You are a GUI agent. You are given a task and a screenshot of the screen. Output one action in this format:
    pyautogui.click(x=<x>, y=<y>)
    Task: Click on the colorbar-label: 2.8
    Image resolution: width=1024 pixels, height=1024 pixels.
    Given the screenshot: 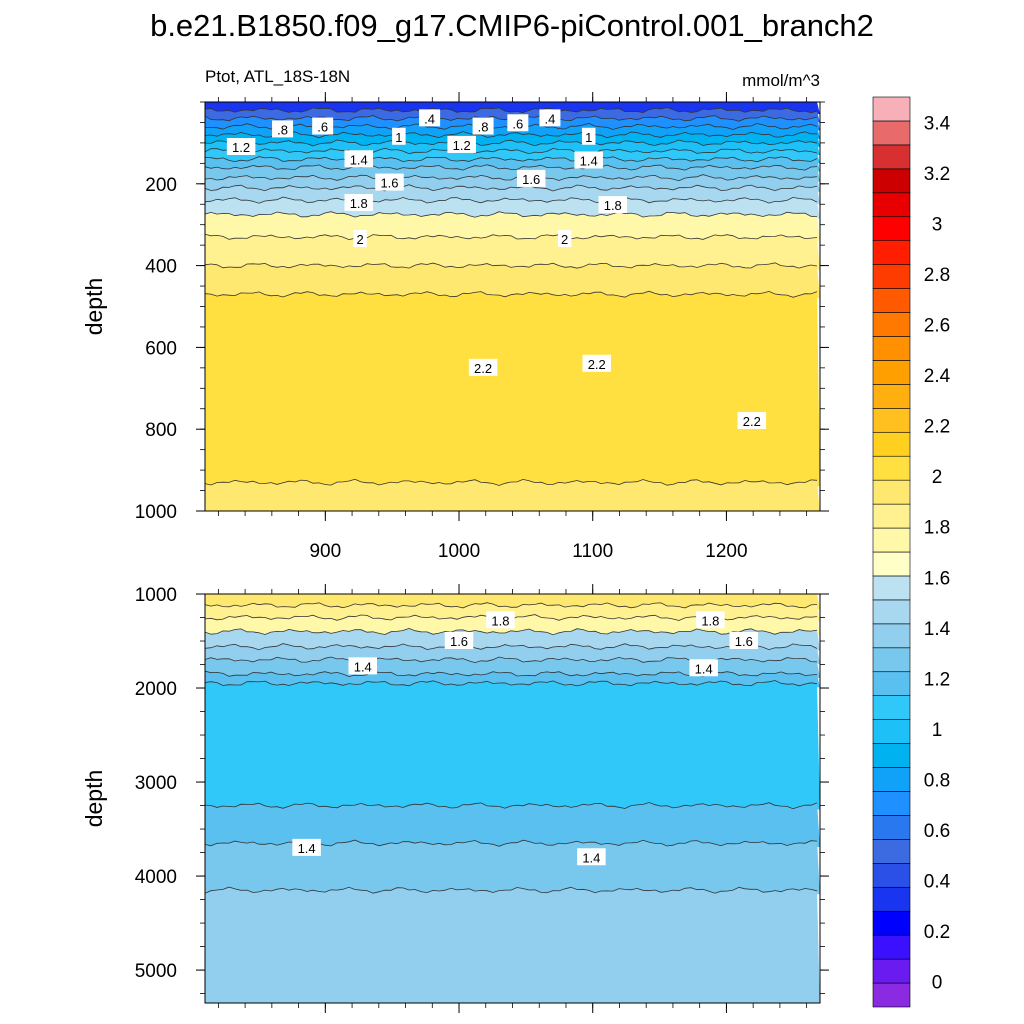 What is the action you would take?
    pyautogui.click(x=937, y=275)
    